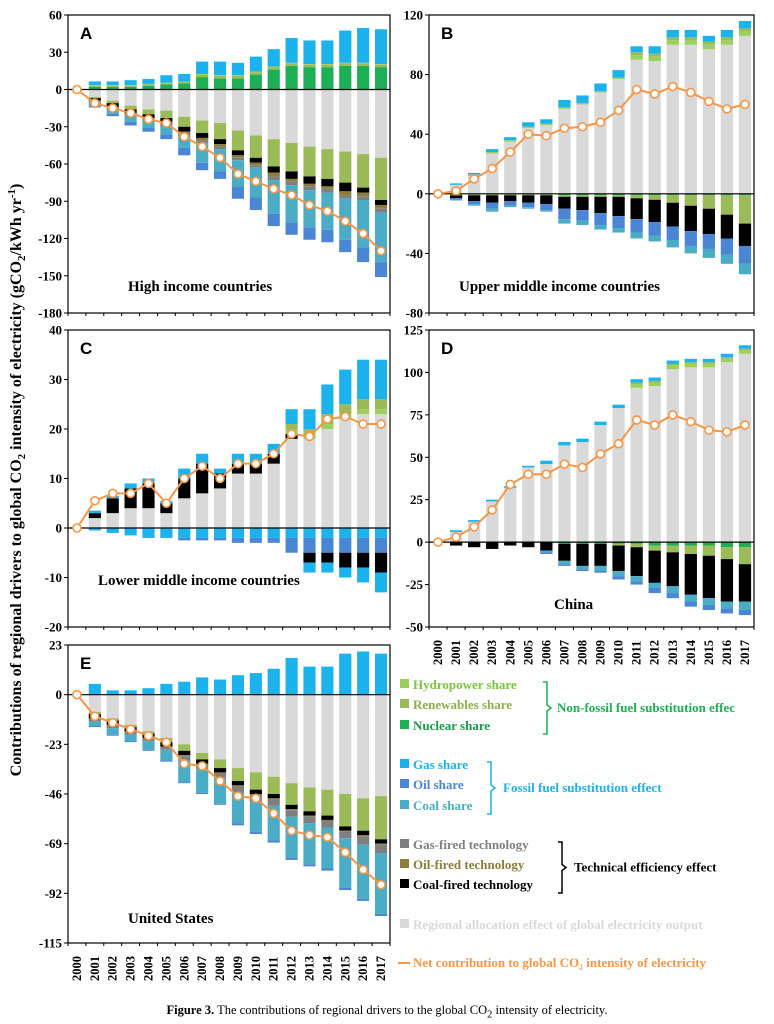 The image size is (774, 1024). Describe the element at coordinates (417, 499) in the screenshot. I see `y-tick-label: 25` at that location.